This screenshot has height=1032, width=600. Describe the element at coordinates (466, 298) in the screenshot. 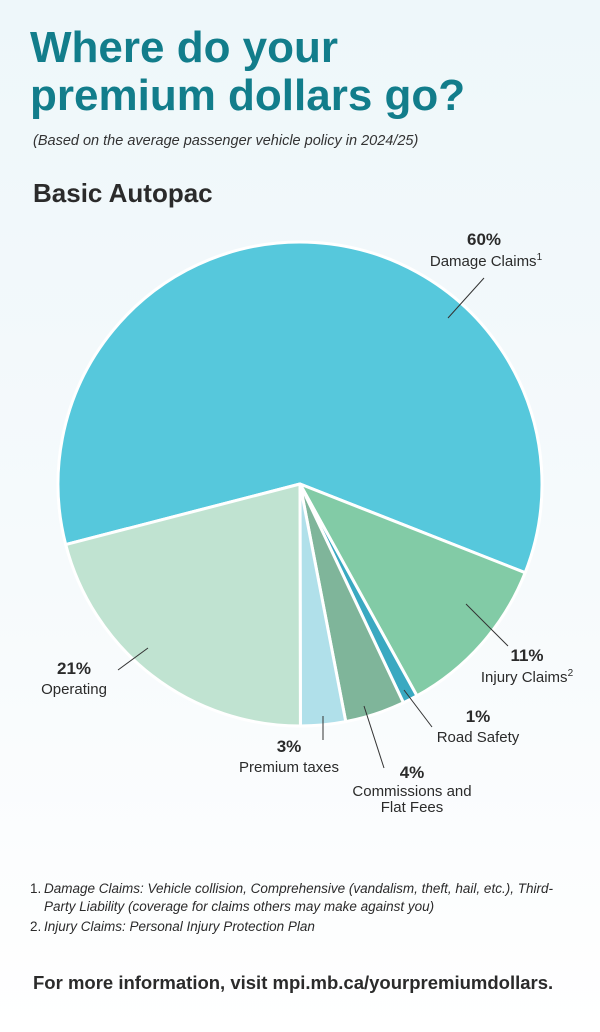

I see `leader-line-damage-claims` at that location.